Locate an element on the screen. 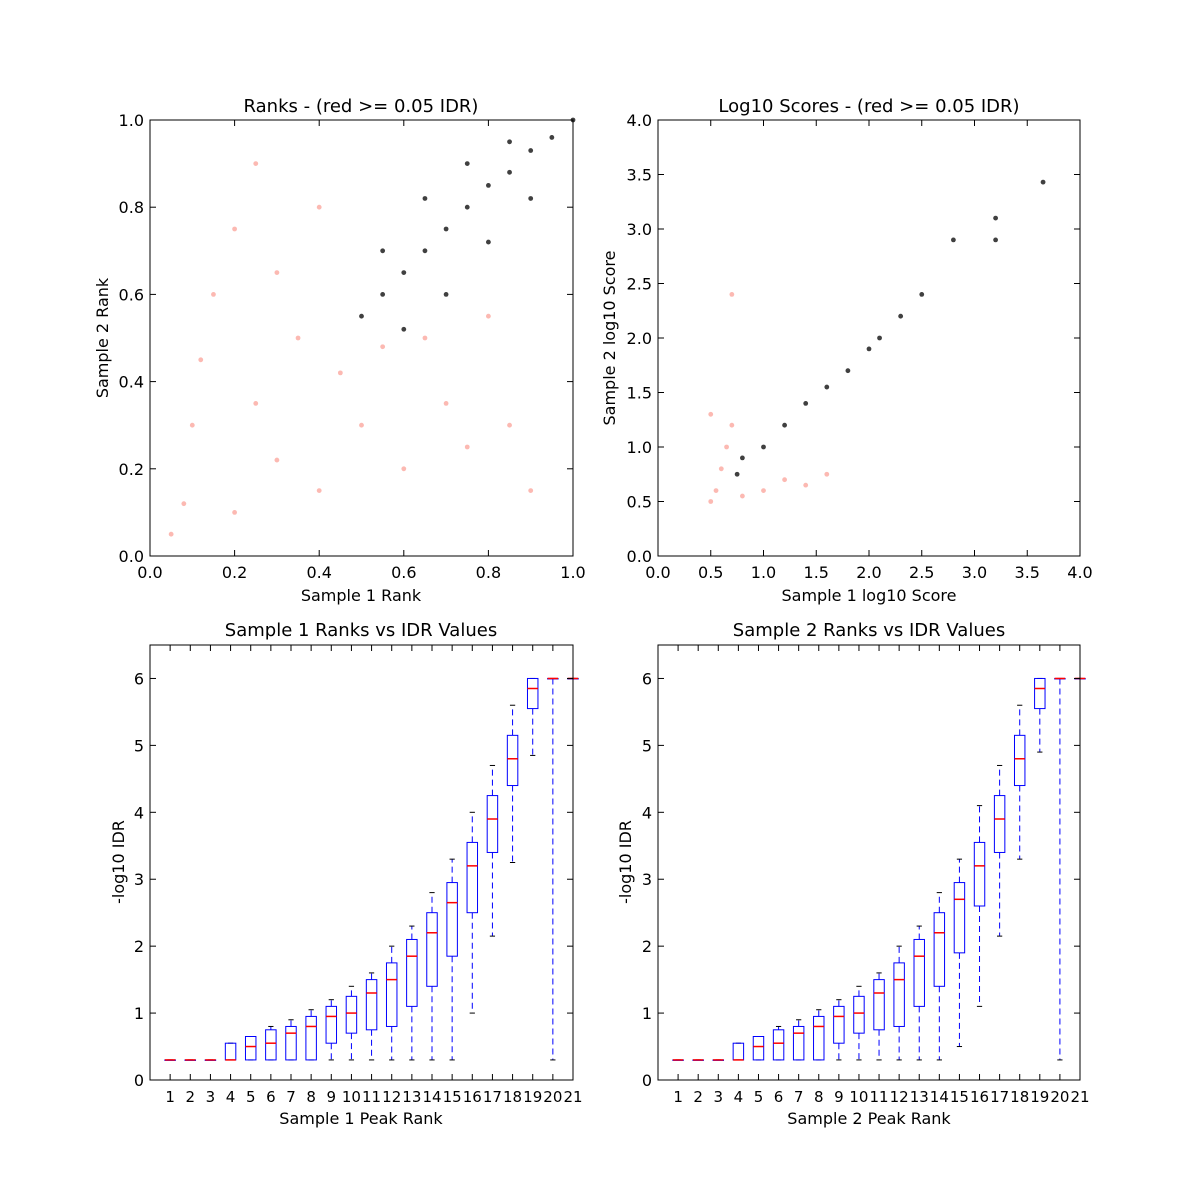 The width and height of the screenshot is (1200, 1200). x-tick-label: 13 is located at coordinates (919, 1097).